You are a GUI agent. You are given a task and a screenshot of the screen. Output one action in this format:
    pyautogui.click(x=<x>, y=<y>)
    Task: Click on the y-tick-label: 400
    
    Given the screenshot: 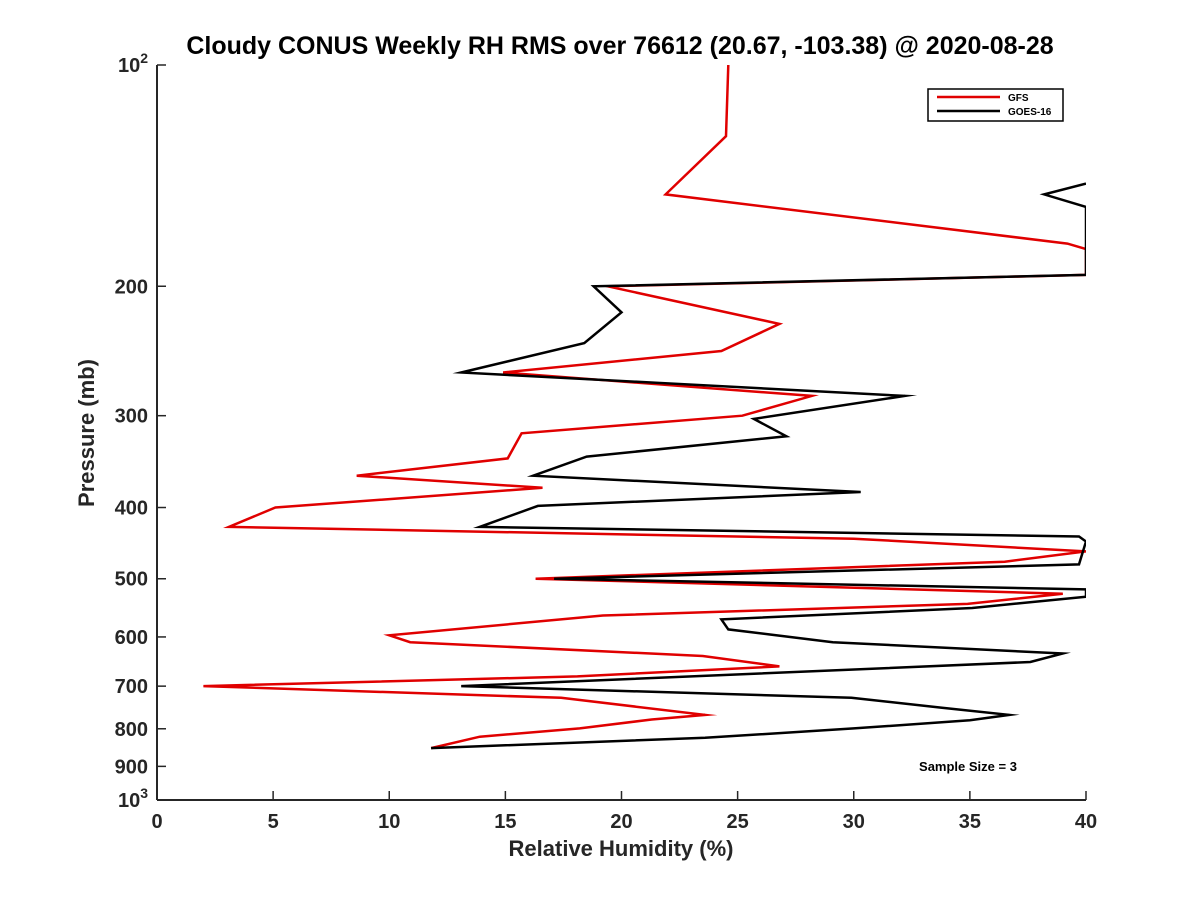 What is the action you would take?
    pyautogui.click(x=131, y=509)
    